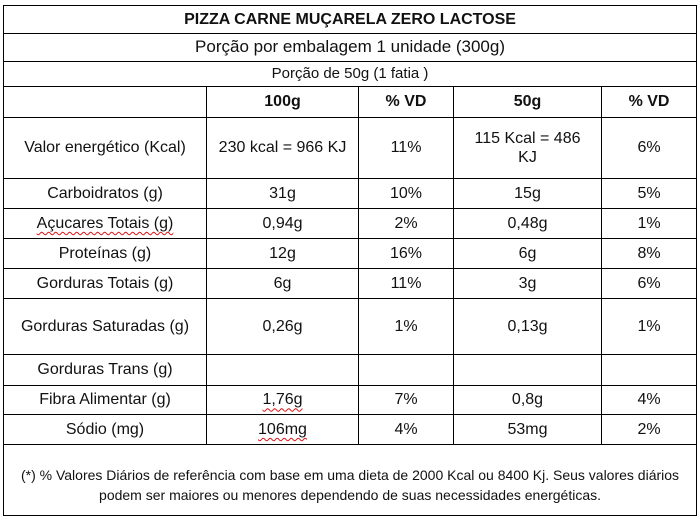 The image size is (700, 530). Describe the element at coordinates (406, 253) in the screenshot. I see `vd-100g: 16%` at that location.